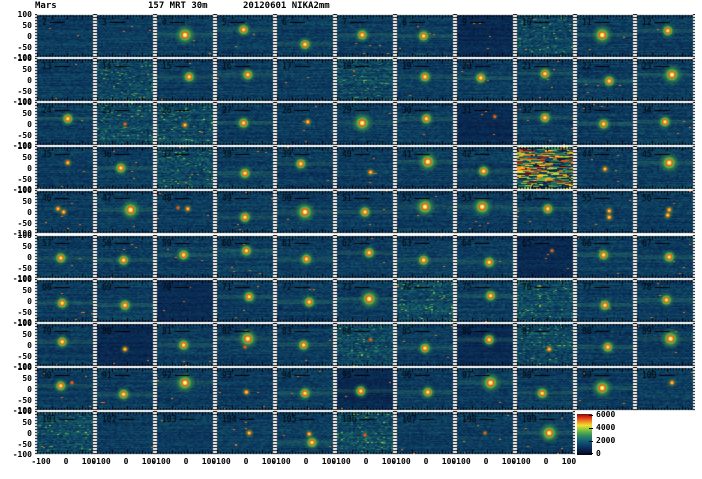 The height and width of the screenshot is (479, 702). I want to click on title-object: Mars, so click(46, 6).